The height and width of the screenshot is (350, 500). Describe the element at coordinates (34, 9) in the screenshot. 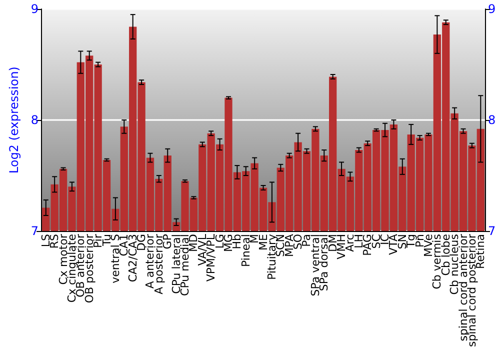

I see `y-tick-label: 9` at that location.